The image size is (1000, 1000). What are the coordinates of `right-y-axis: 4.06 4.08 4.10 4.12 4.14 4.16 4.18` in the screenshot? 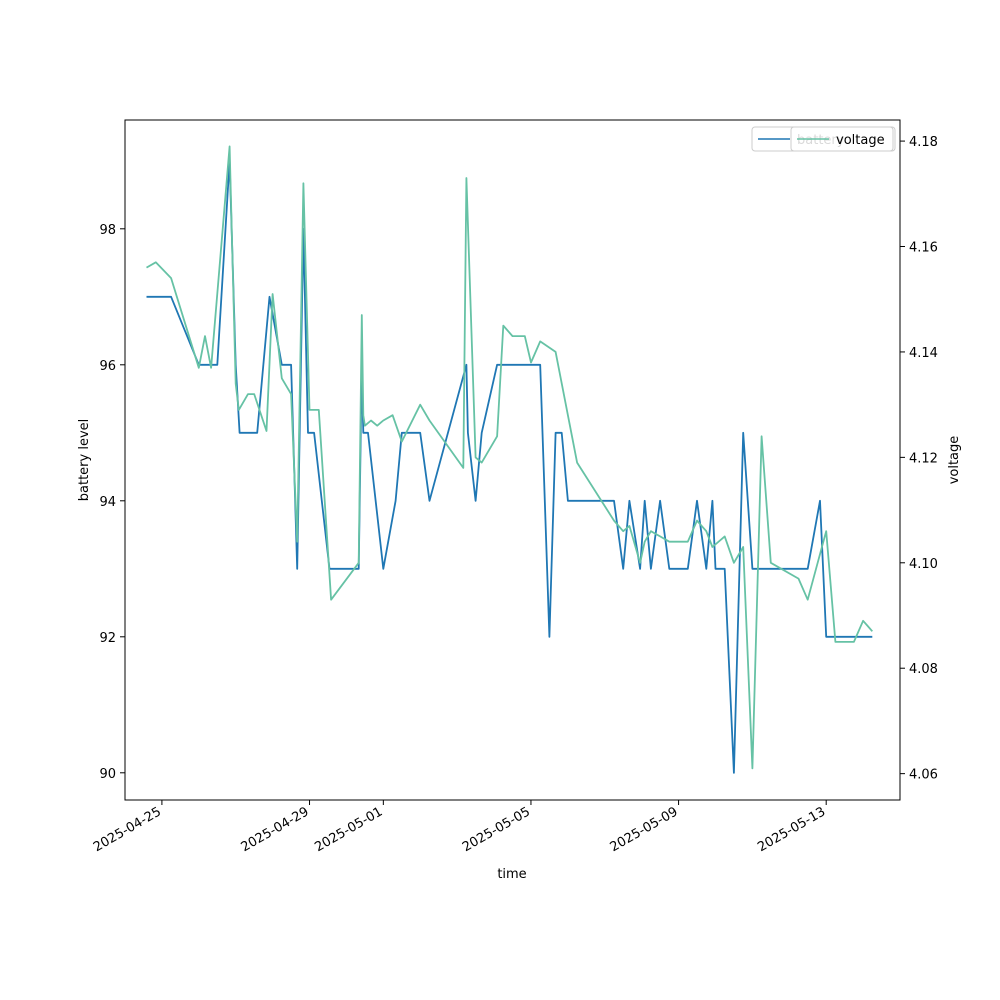 It's located at (919, 459).